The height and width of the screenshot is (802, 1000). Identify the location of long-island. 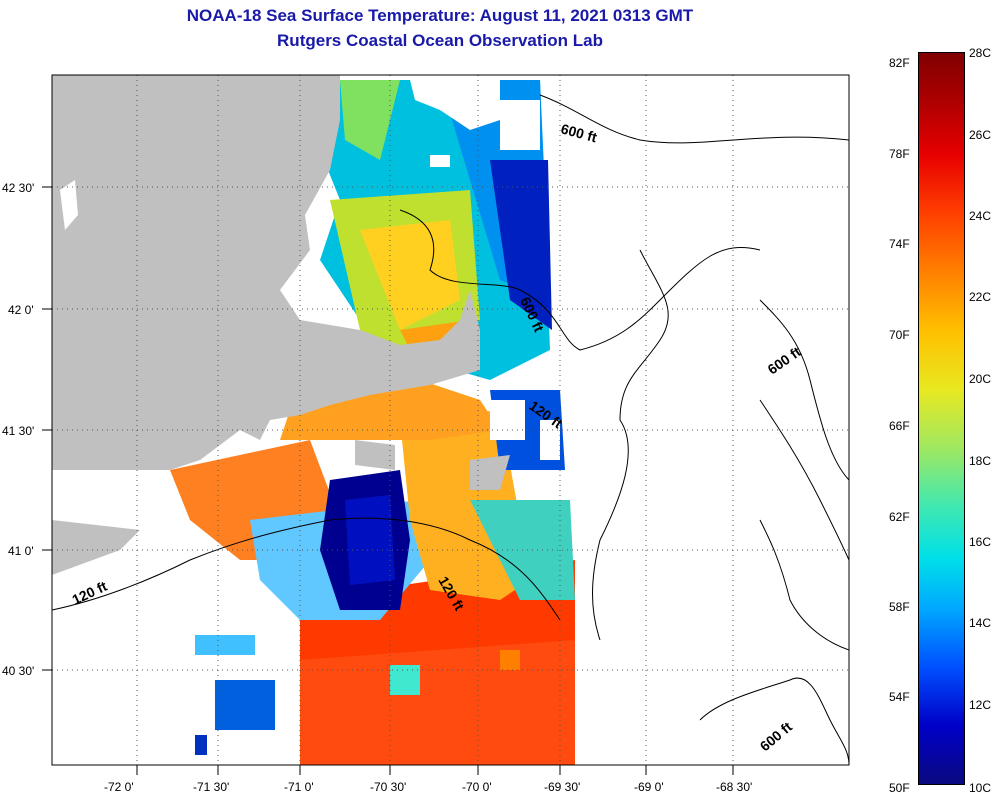
(96, 547).